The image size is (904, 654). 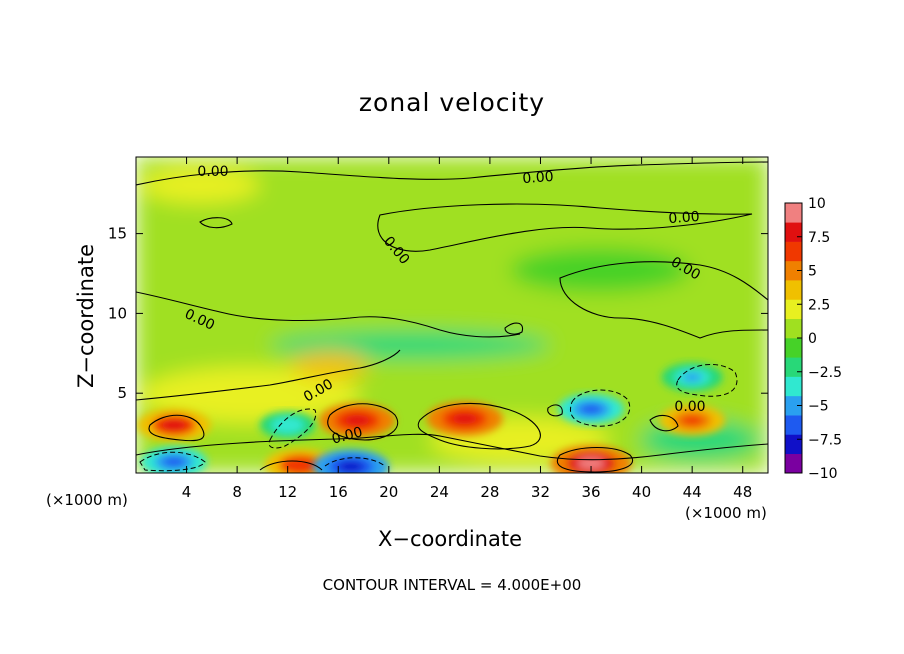 I want to click on x-tick-label: 16, so click(x=338, y=492).